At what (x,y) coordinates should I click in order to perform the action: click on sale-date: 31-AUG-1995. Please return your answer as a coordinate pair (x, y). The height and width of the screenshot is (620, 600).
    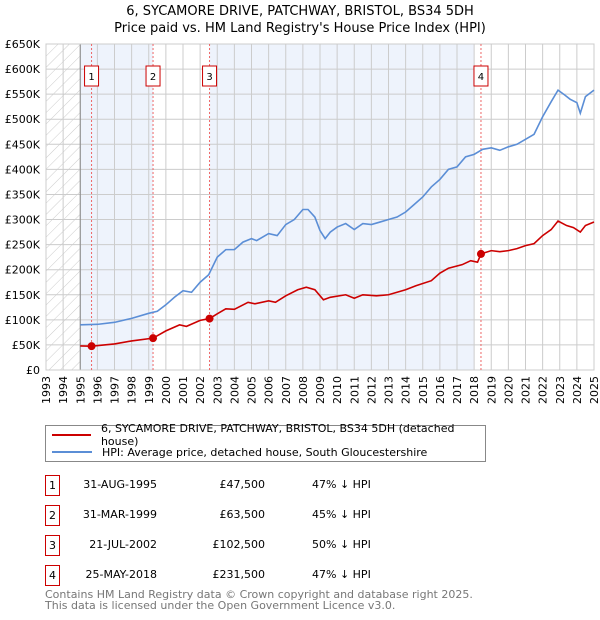
    Looking at the image, I should click on (120, 484).